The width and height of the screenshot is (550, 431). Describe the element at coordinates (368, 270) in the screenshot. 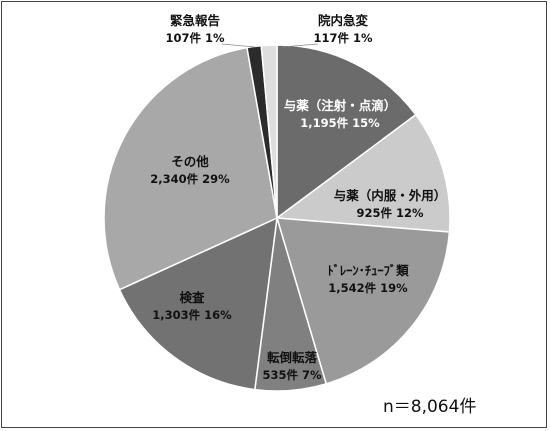

I see `slice-label: ﾄﾞﾚｰﾝ･ﾁｭｰﾌﾞ類` at that location.